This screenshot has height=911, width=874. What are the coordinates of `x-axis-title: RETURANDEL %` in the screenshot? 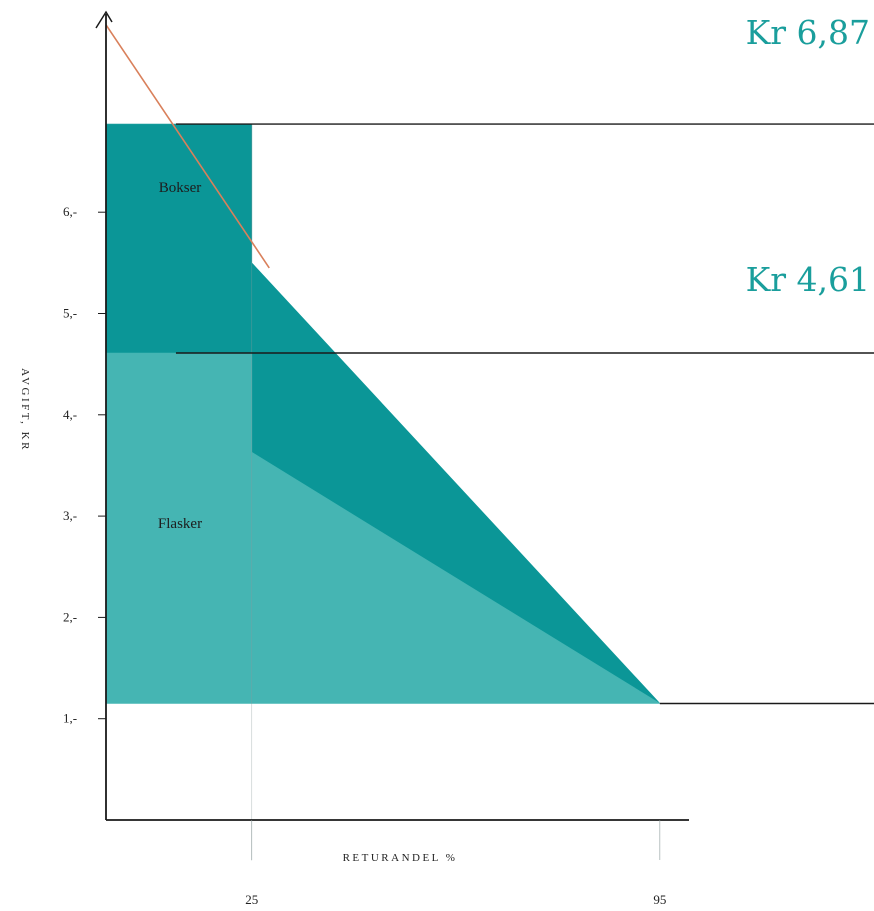 It's located at (400, 858).